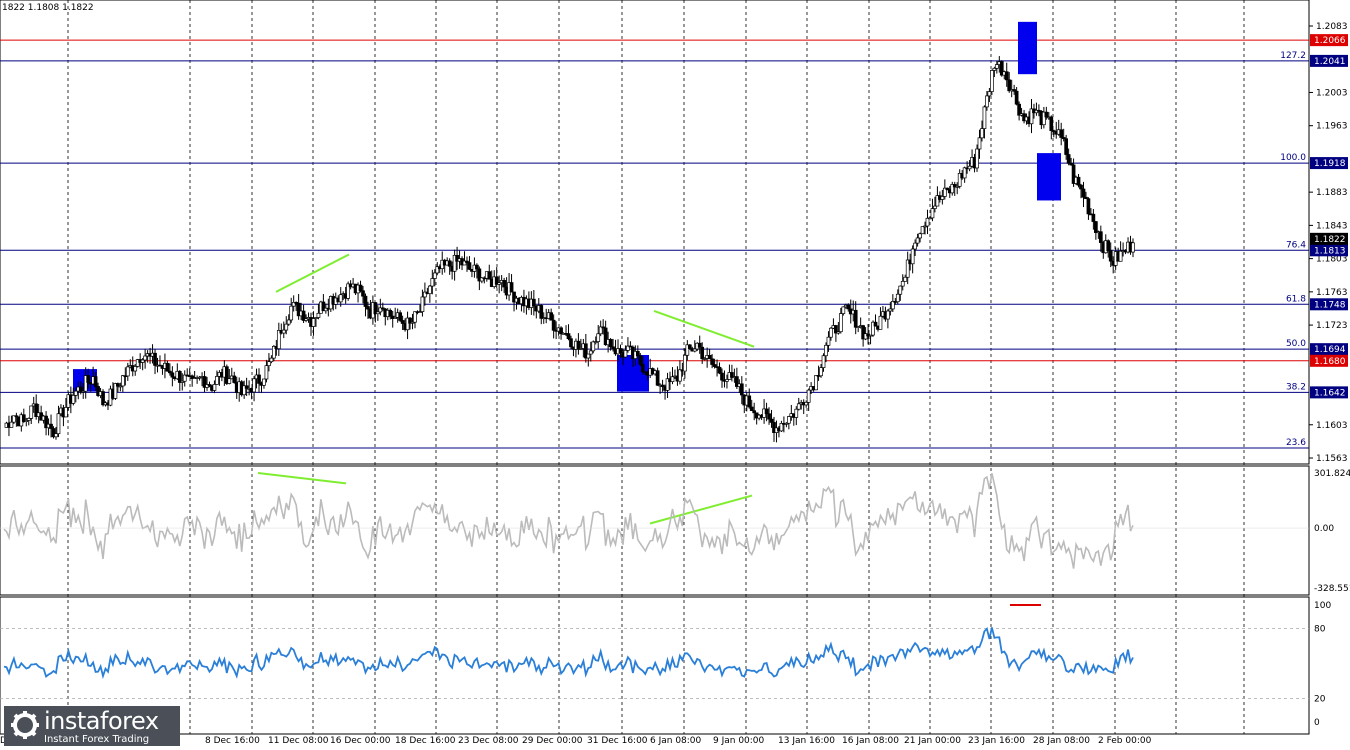 Image resolution: width=1350 pixels, height=750 pixels. I want to click on time-label: 2 Feb 00:00, so click(1125, 741).